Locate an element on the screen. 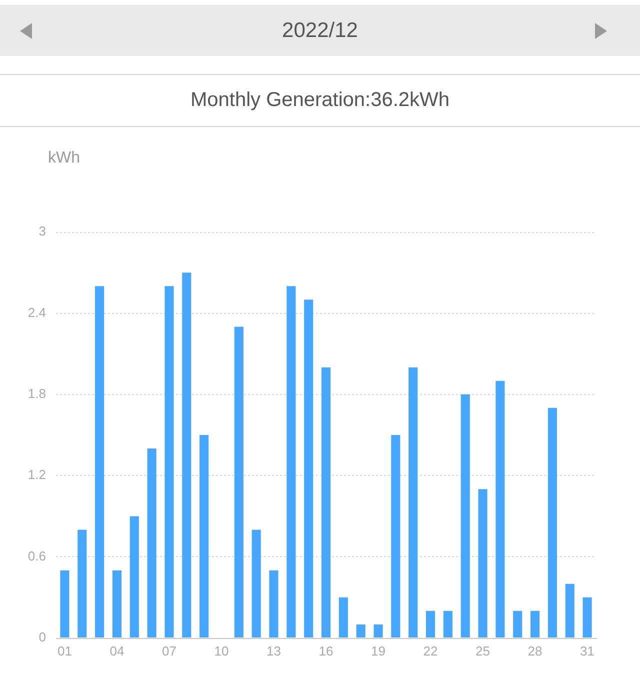  x-tick-label: 13 is located at coordinates (273, 650).